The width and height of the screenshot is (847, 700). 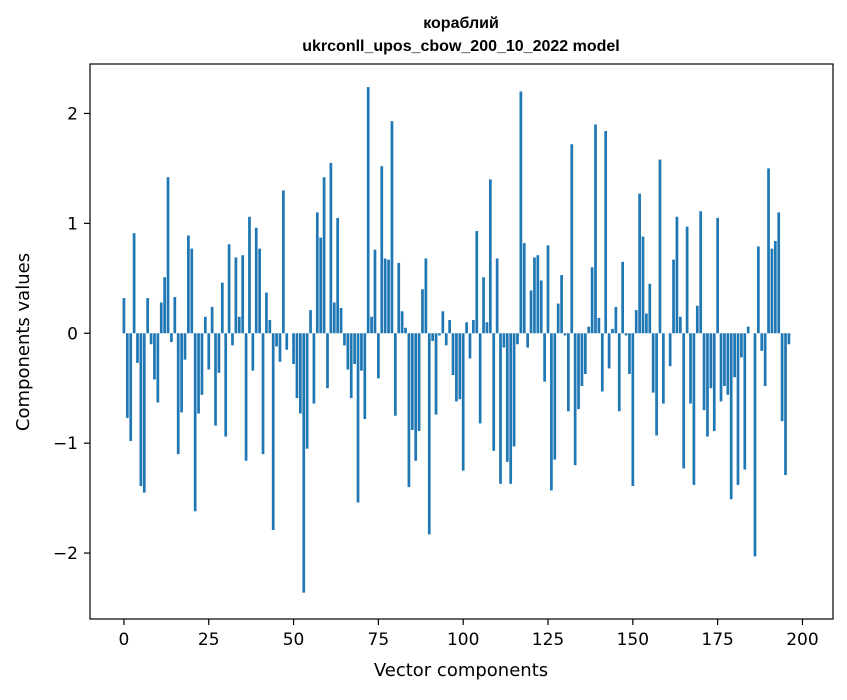 What do you see at coordinates (72, 114) in the screenshot?
I see `y-tick-label: 2` at bounding box center [72, 114].